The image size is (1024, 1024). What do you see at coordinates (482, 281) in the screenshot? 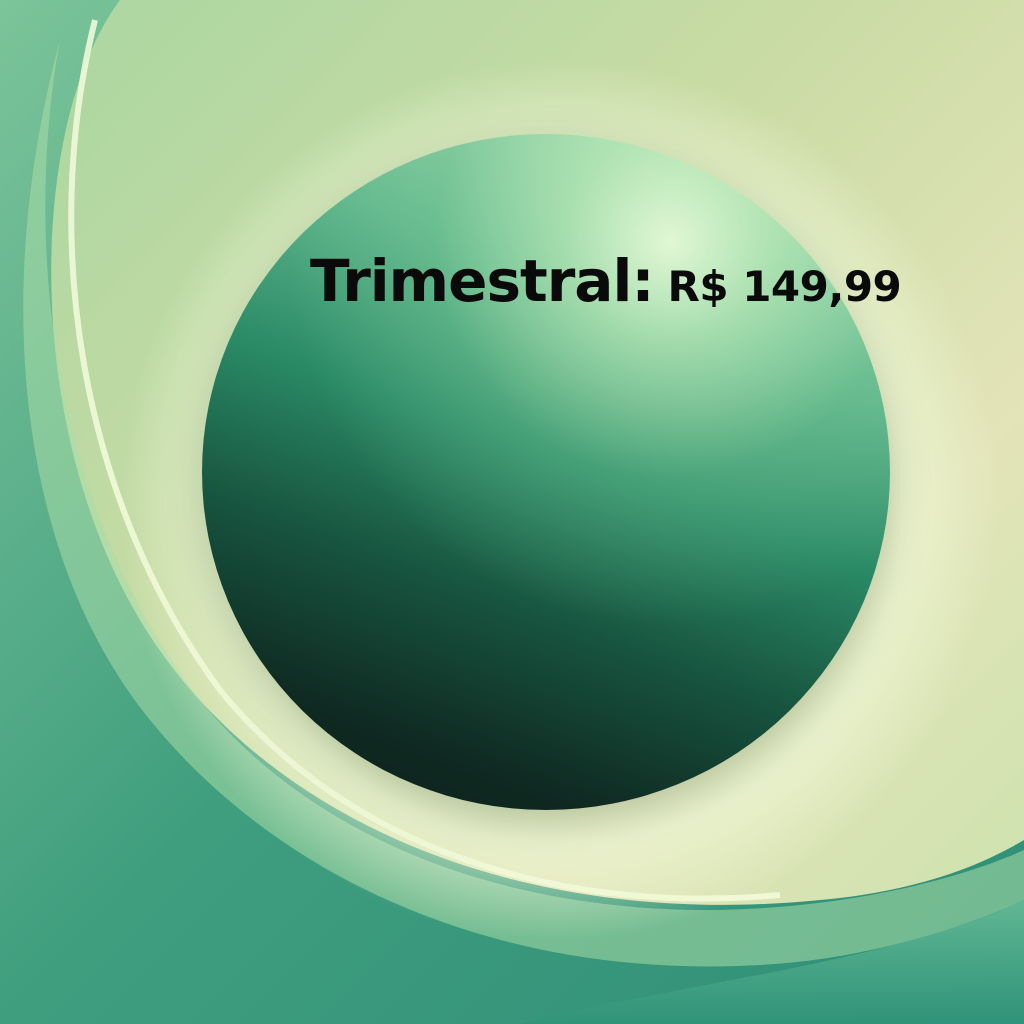
I see `plan-label: Trimestral:` at bounding box center [482, 281].